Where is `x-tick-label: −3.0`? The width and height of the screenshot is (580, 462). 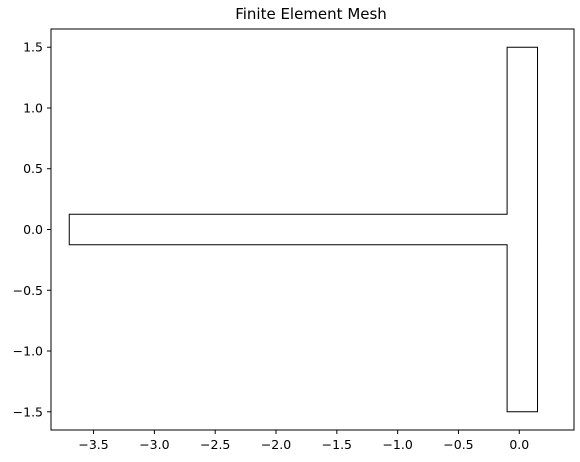
x-tick-label: −3.0 is located at coordinates (154, 444).